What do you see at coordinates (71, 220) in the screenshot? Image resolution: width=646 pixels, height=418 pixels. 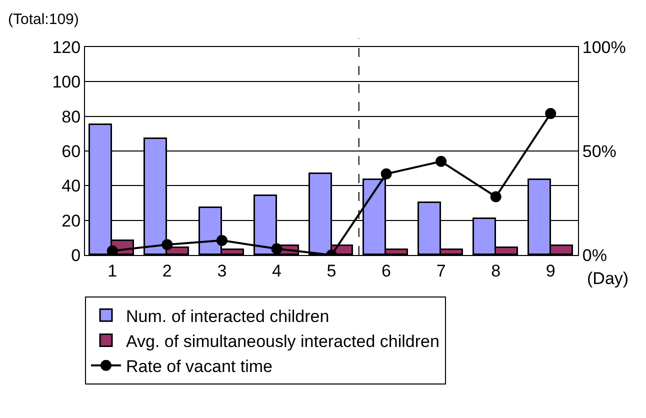 I see `y-tick-label: 20` at bounding box center [71, 220].